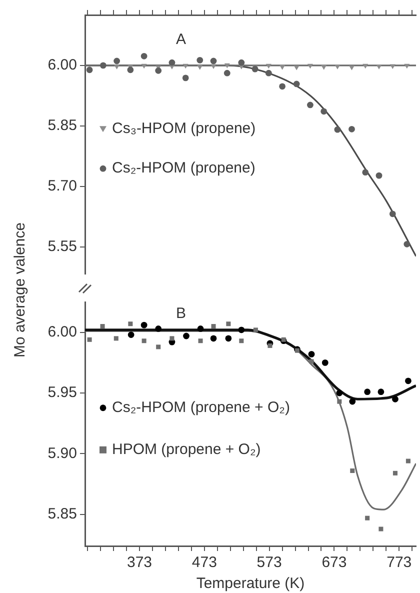 The image size is (420, 593). What do you see at coordinates (399, 563) in the screenshot?
I see `x-tick-label: 773` at bounding box center [399, 563].